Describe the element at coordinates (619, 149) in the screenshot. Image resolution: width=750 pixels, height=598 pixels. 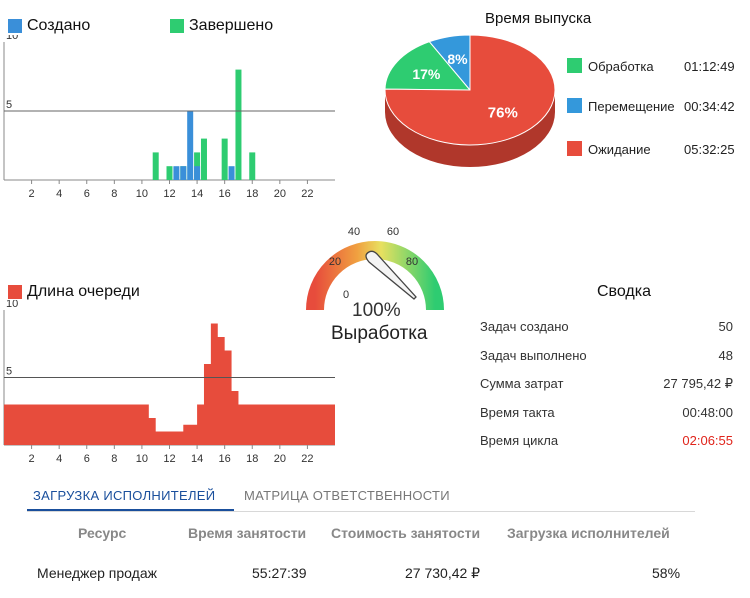
I see `waiting-legend-label: Ожидание` at that location.